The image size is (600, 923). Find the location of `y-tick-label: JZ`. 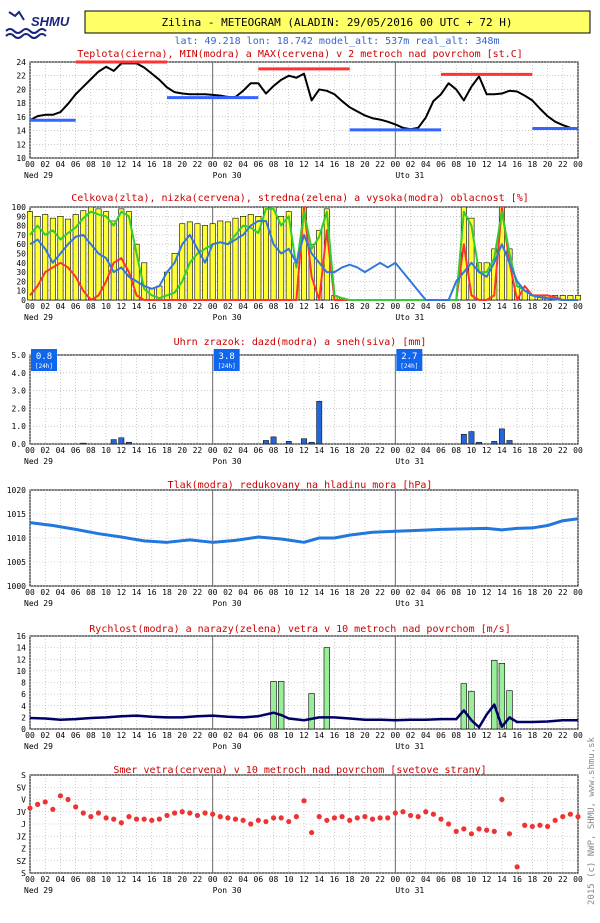

y-tick-label: JZ is located at coordinates (21, 836).